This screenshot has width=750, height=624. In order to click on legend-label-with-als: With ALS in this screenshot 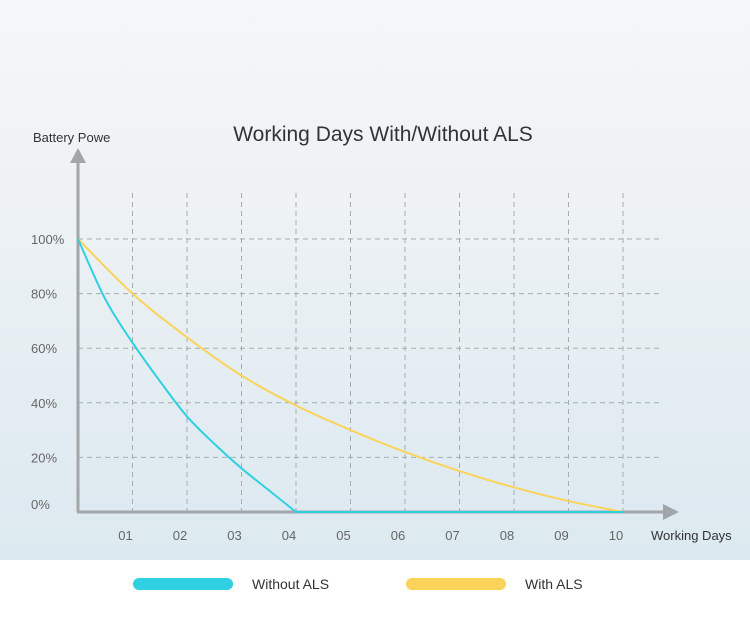, I will do `click(554, 584)`.